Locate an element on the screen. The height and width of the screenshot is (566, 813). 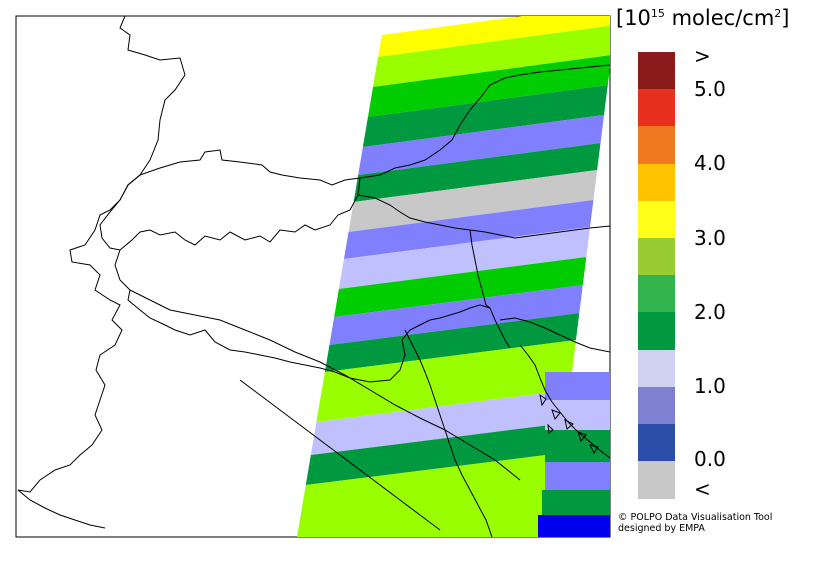
tick-label: 2.0 is located at coordinates (710, 312).